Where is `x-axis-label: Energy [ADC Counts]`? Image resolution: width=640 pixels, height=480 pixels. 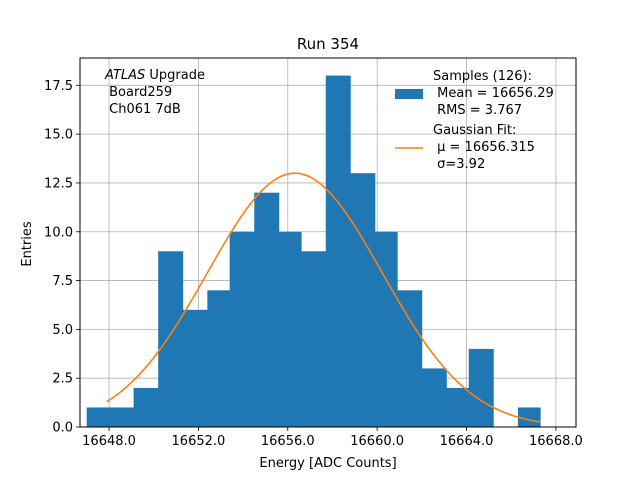
x-axis-label: Energy [ADC Counts] is located at coordinates (327, 463).